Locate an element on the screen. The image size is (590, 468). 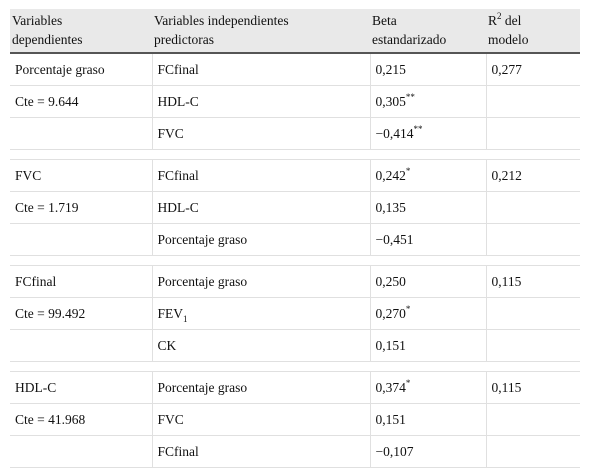
table-row: FVC −0,414** is located at coordinates (295, 133).